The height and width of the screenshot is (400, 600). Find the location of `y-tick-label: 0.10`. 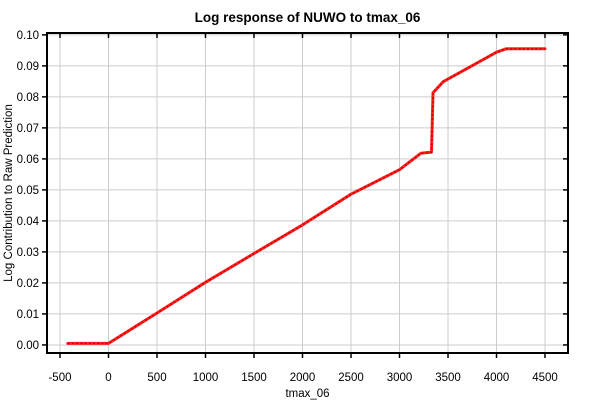

y-tick-label: 0.10 is located at coordinates (28, 36).